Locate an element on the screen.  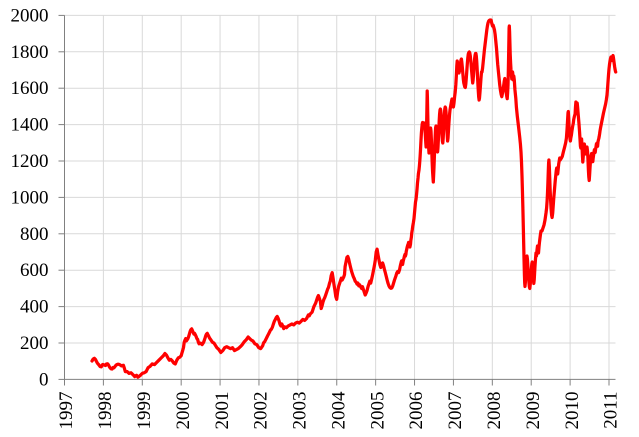
svg-text: 2007 is located at coordinates (455, 411).